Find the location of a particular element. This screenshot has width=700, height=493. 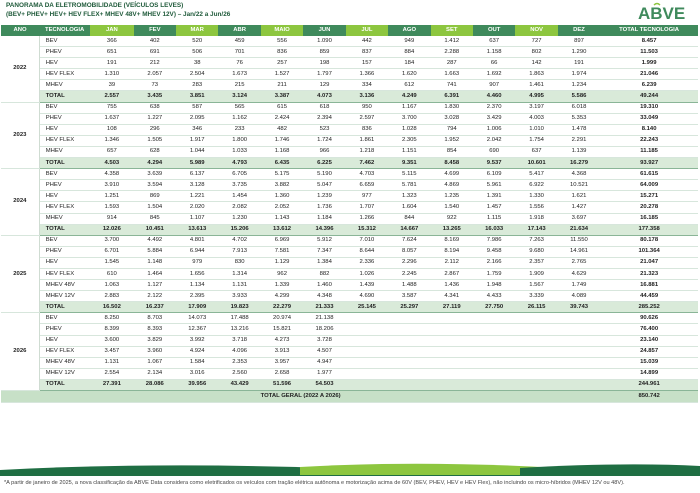

month-value-cell: 8.703 is located at coordinates (155, 318).